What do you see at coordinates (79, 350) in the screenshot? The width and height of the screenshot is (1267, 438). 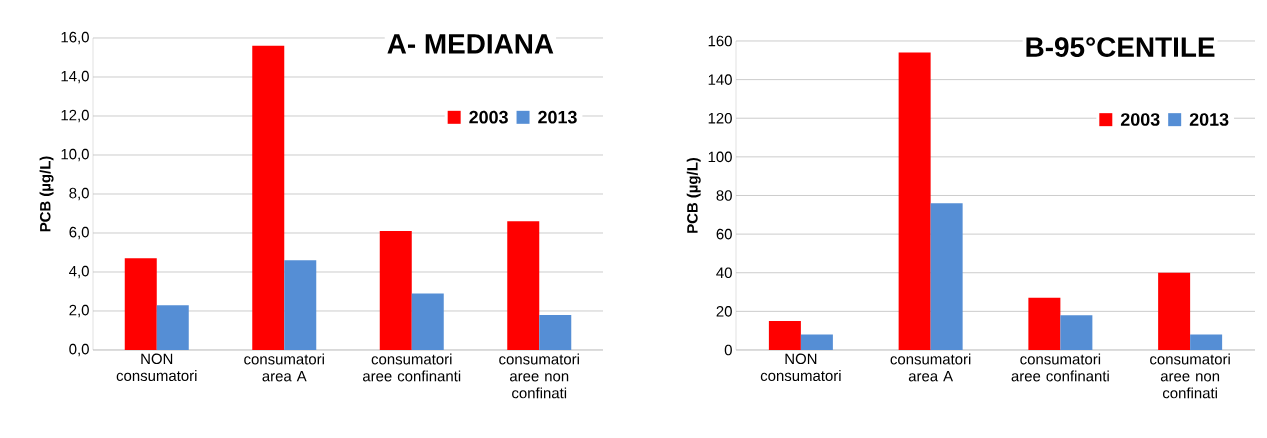 I see `y-tick-label: 0,0` at bounding box center [79, 350].